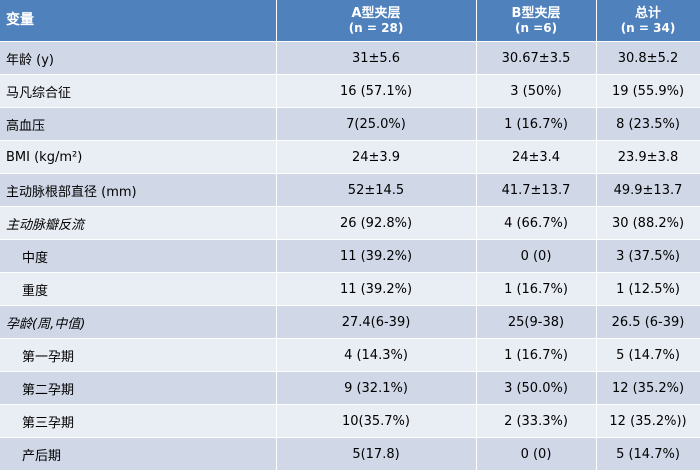  What do you see at coordinates (138, 421) in the screenshot?
I see `row-label: 第三孕期` at bounding box center [138, 421].